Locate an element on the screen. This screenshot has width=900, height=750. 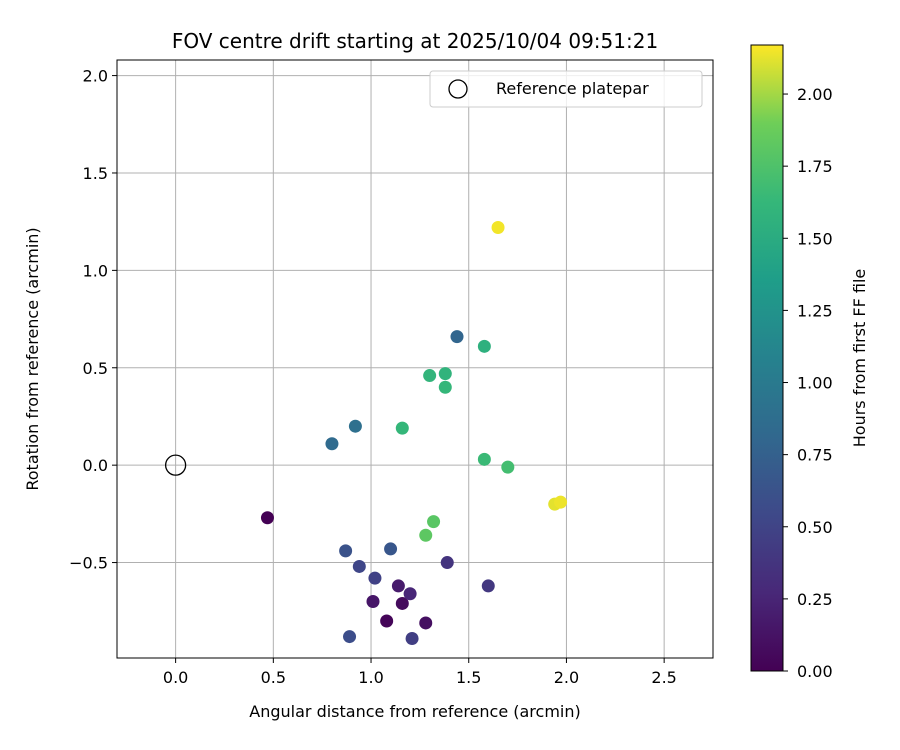
x-tick-label: 2.5 is located at coordinates (663, 677).